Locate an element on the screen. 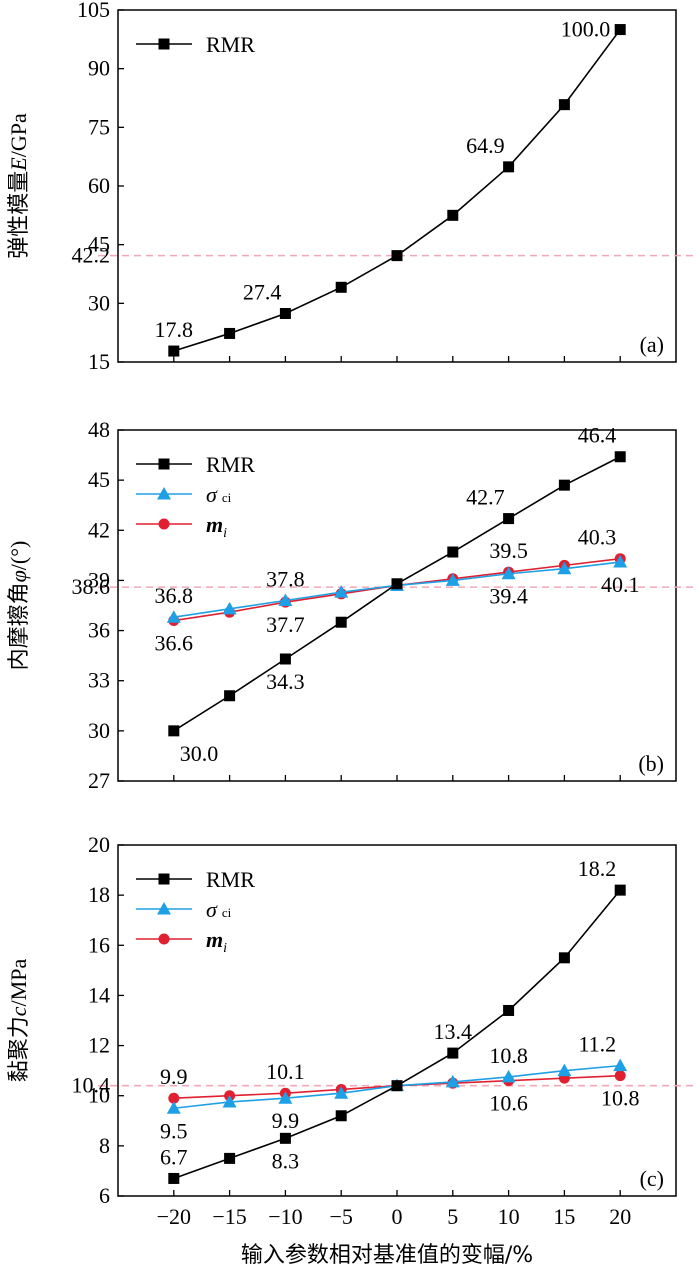 The width and height of the screenshot is (700, 1277). data-label: 64.9 is located at coordinates (485, 145).